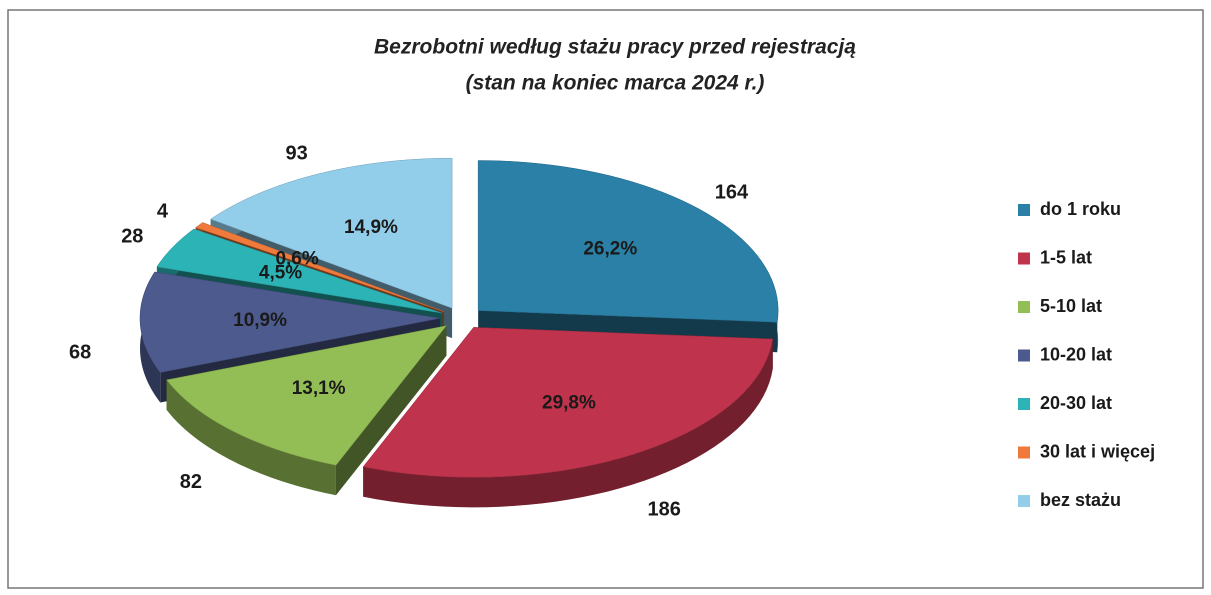 The width and height of the screenshot is (1211, 595). I want to click on legend-label: 5-10 lat, so click(1071, 306).